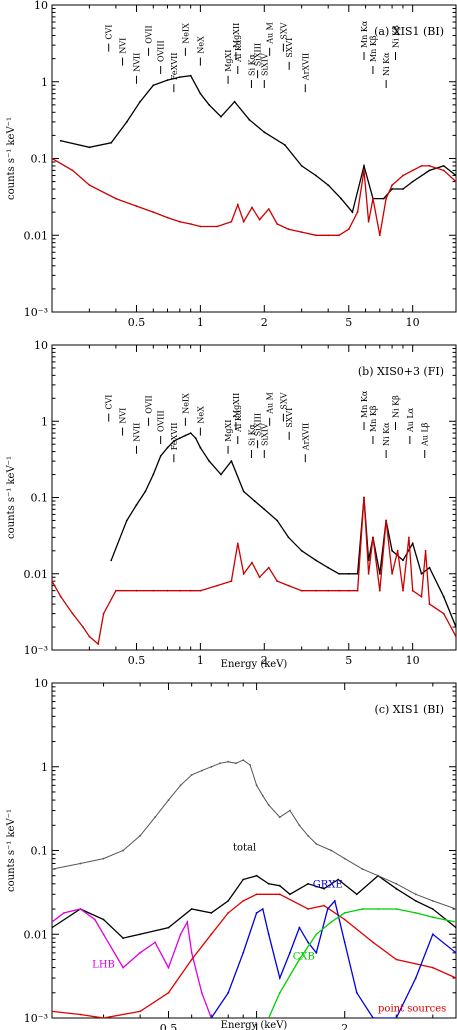  I want to click on annotation-point-sources: point sources, so click(412, 1008).